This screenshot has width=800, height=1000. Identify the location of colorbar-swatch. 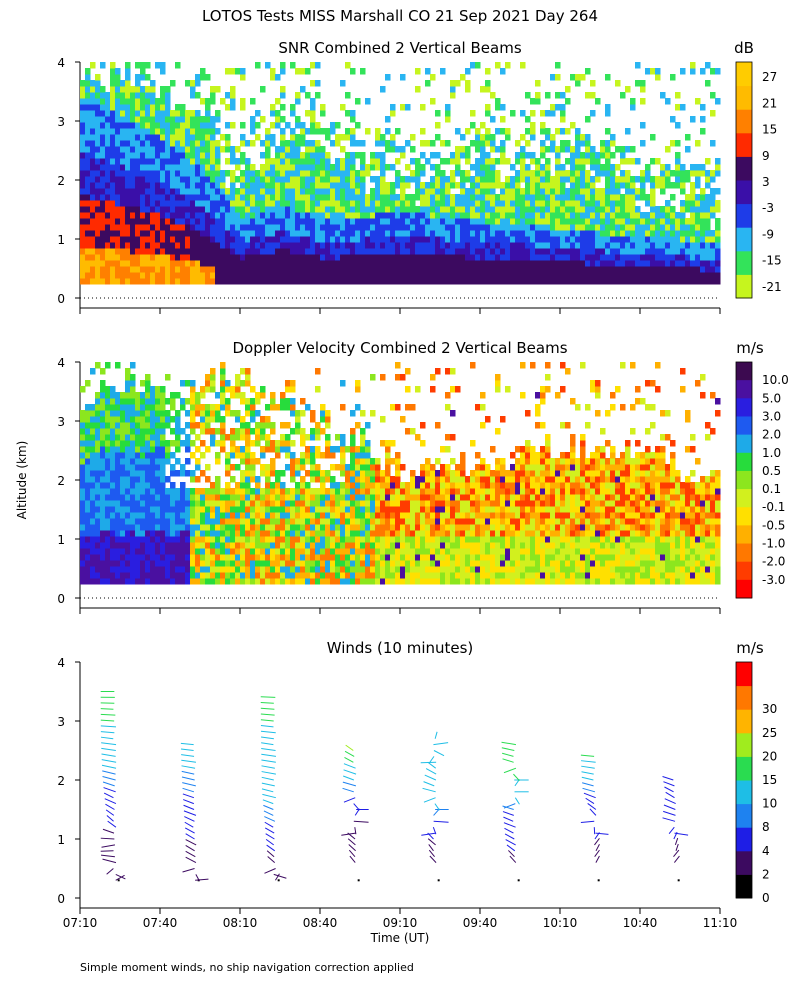
(744, 407).